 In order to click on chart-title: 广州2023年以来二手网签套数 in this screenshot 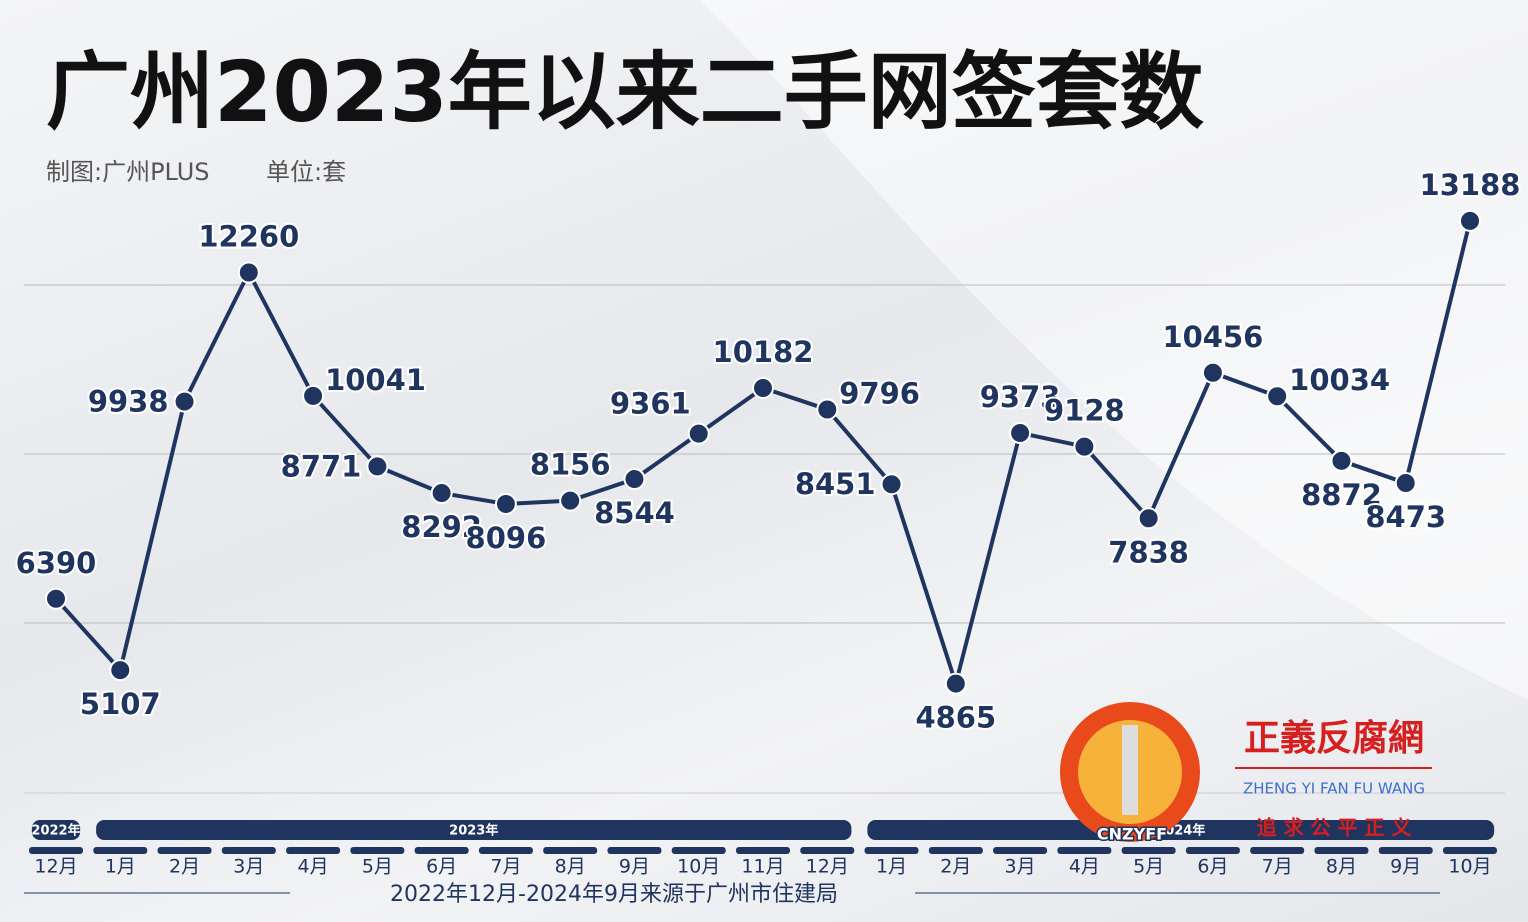, I will do `click(625, 92)`.